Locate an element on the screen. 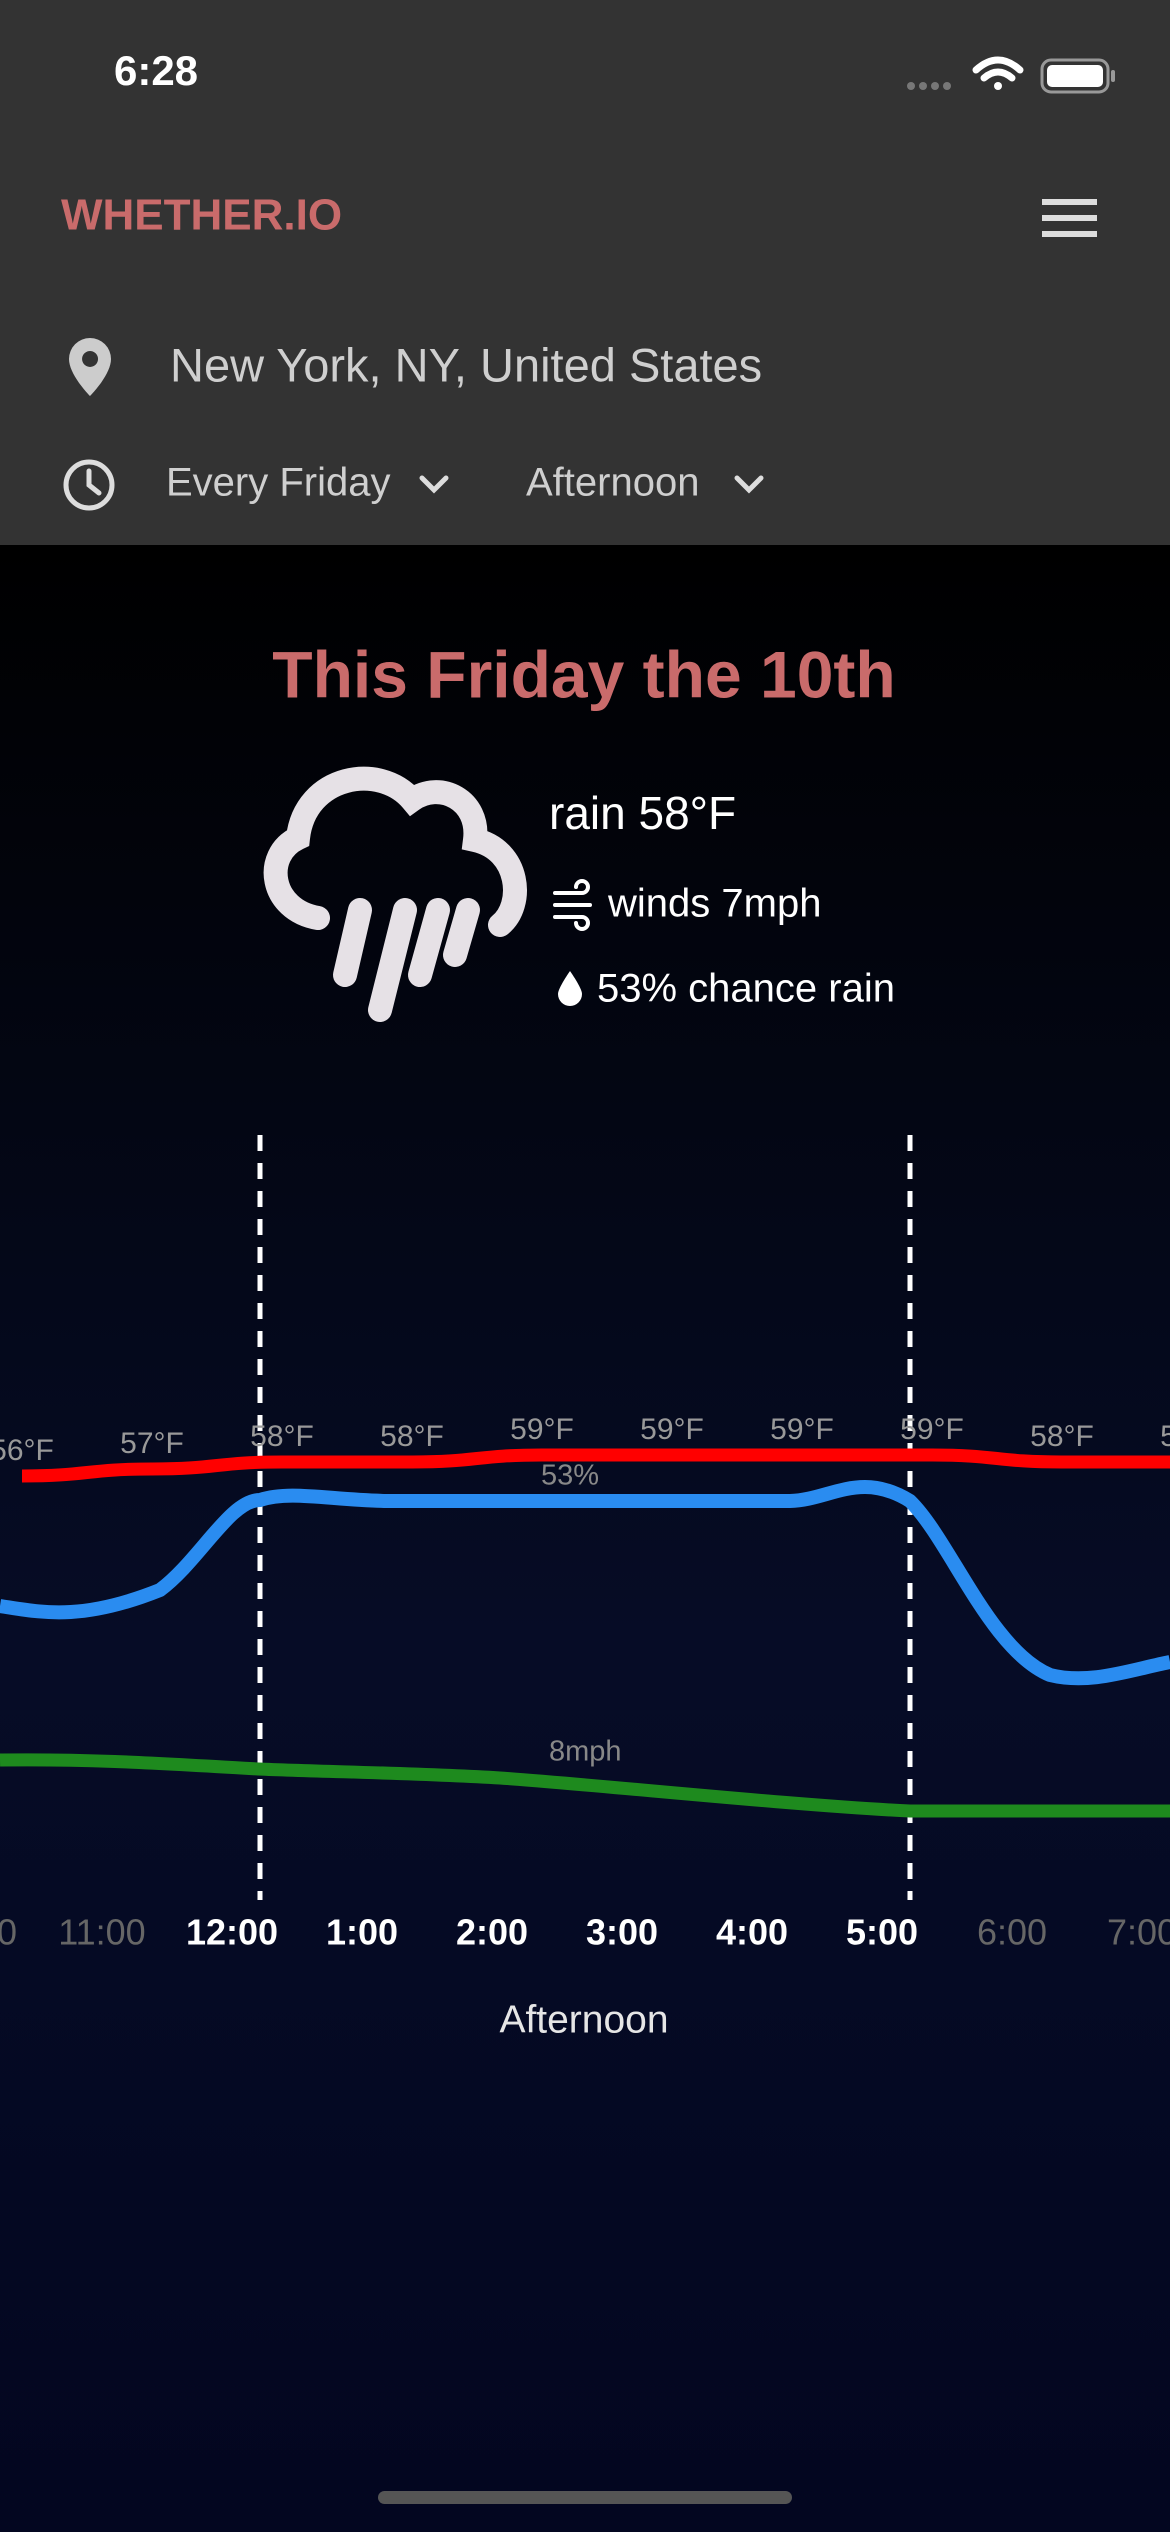 The image size is (1170, 2532). hour-label: 7:00 is located at coordinates (1138, 1932).